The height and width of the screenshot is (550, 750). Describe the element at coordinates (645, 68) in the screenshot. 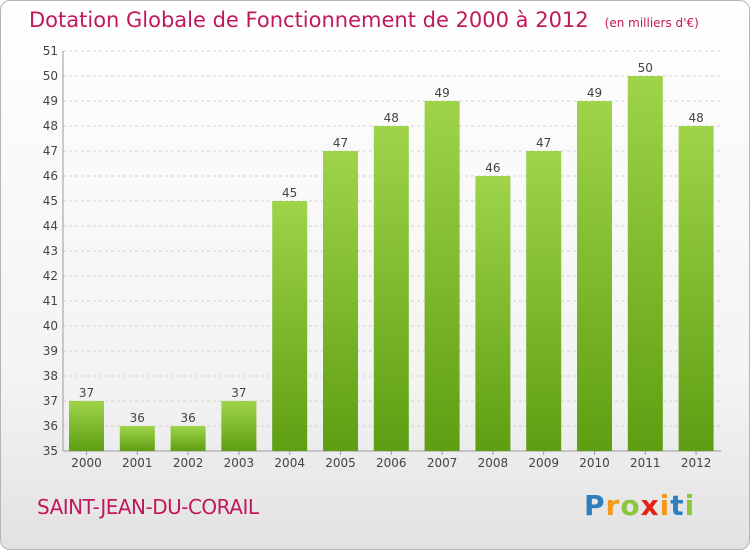

I see `bar-value-label: 50` at that location.